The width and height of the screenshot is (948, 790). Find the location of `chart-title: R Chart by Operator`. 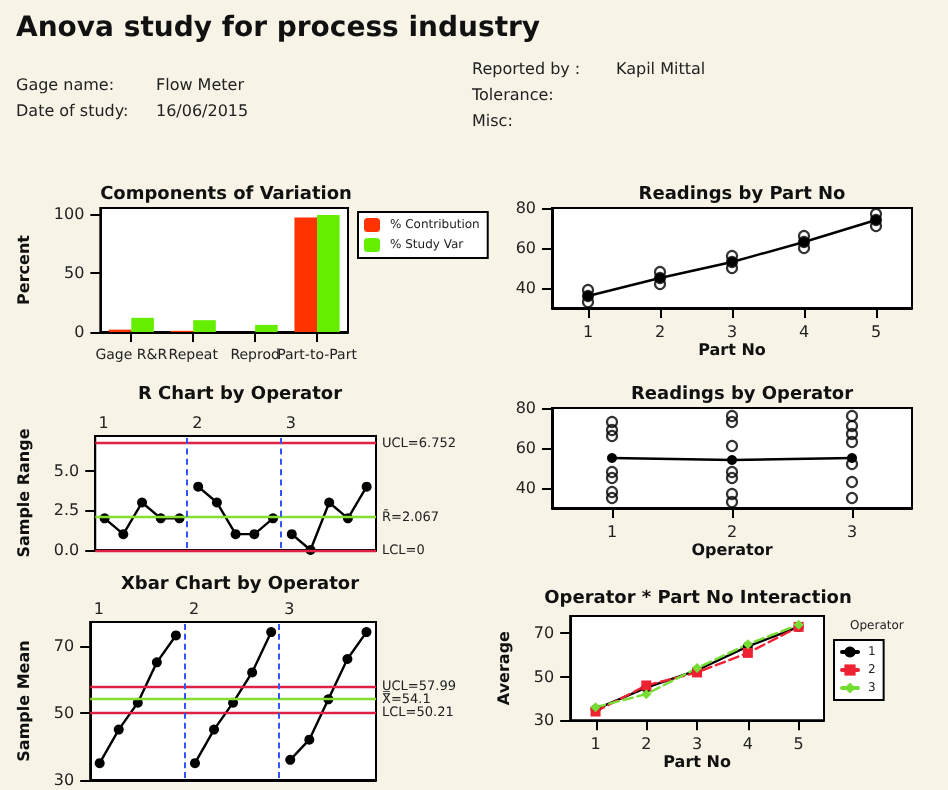

chart-title: R Chart by Operator is located at coordinates (240, 395).